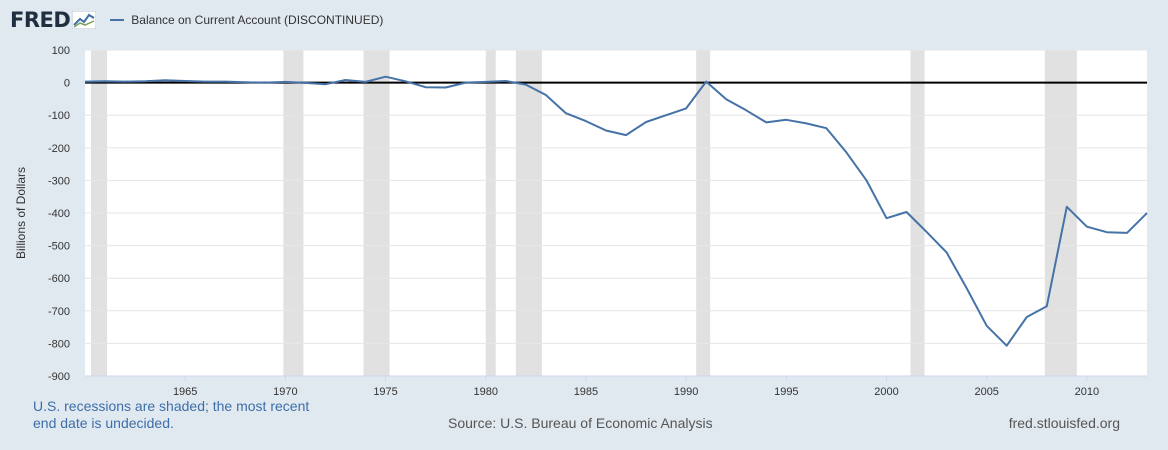 This screenshot has height=450, width=1168. I want to click on x-tick-label: 2000, so click(886, 392).